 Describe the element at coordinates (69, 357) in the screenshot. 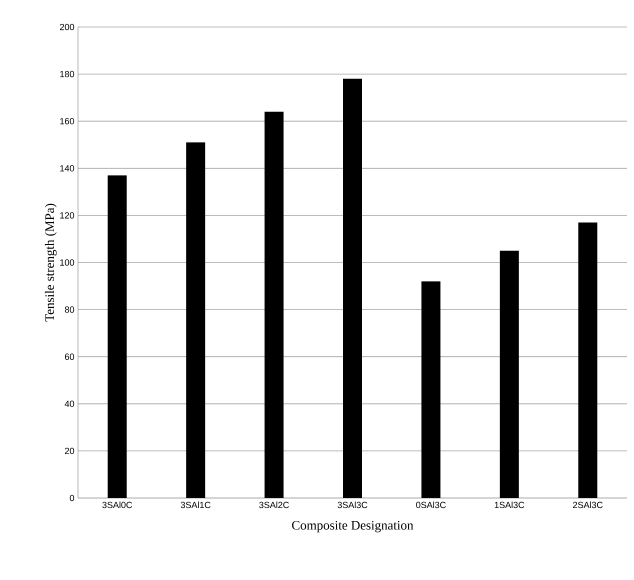

I see `y-tick-label: 60` at that location.